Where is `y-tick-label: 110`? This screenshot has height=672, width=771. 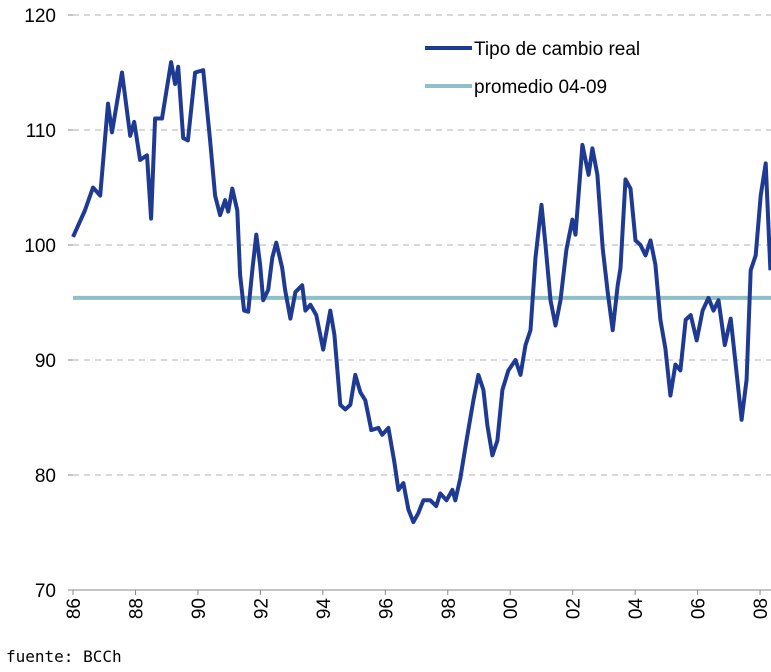
y-tick-label: 110 is located at coordinates (41, 131).